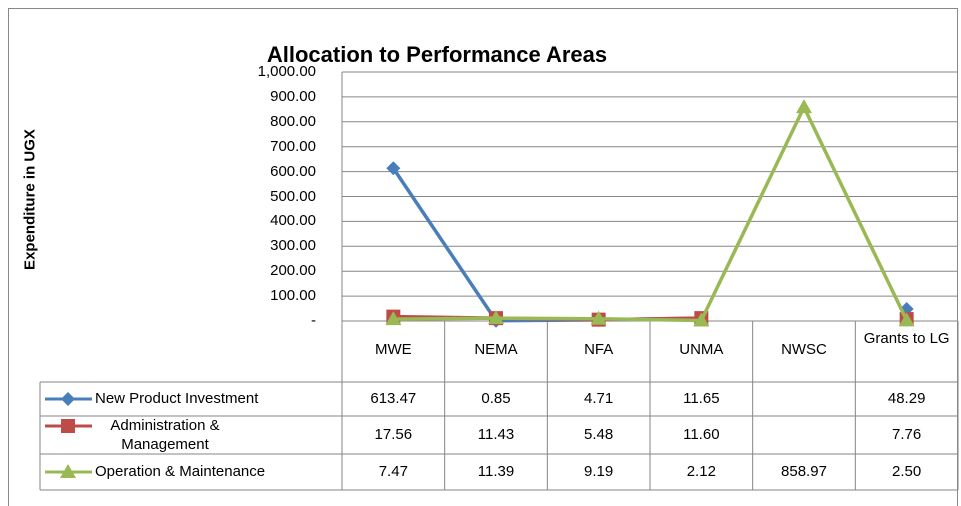 The image size is (961, 506). What do you see at coordinates (393, 471) in the screenshot?
I see `table-value: 7.47` at bounding box center [393, 471].